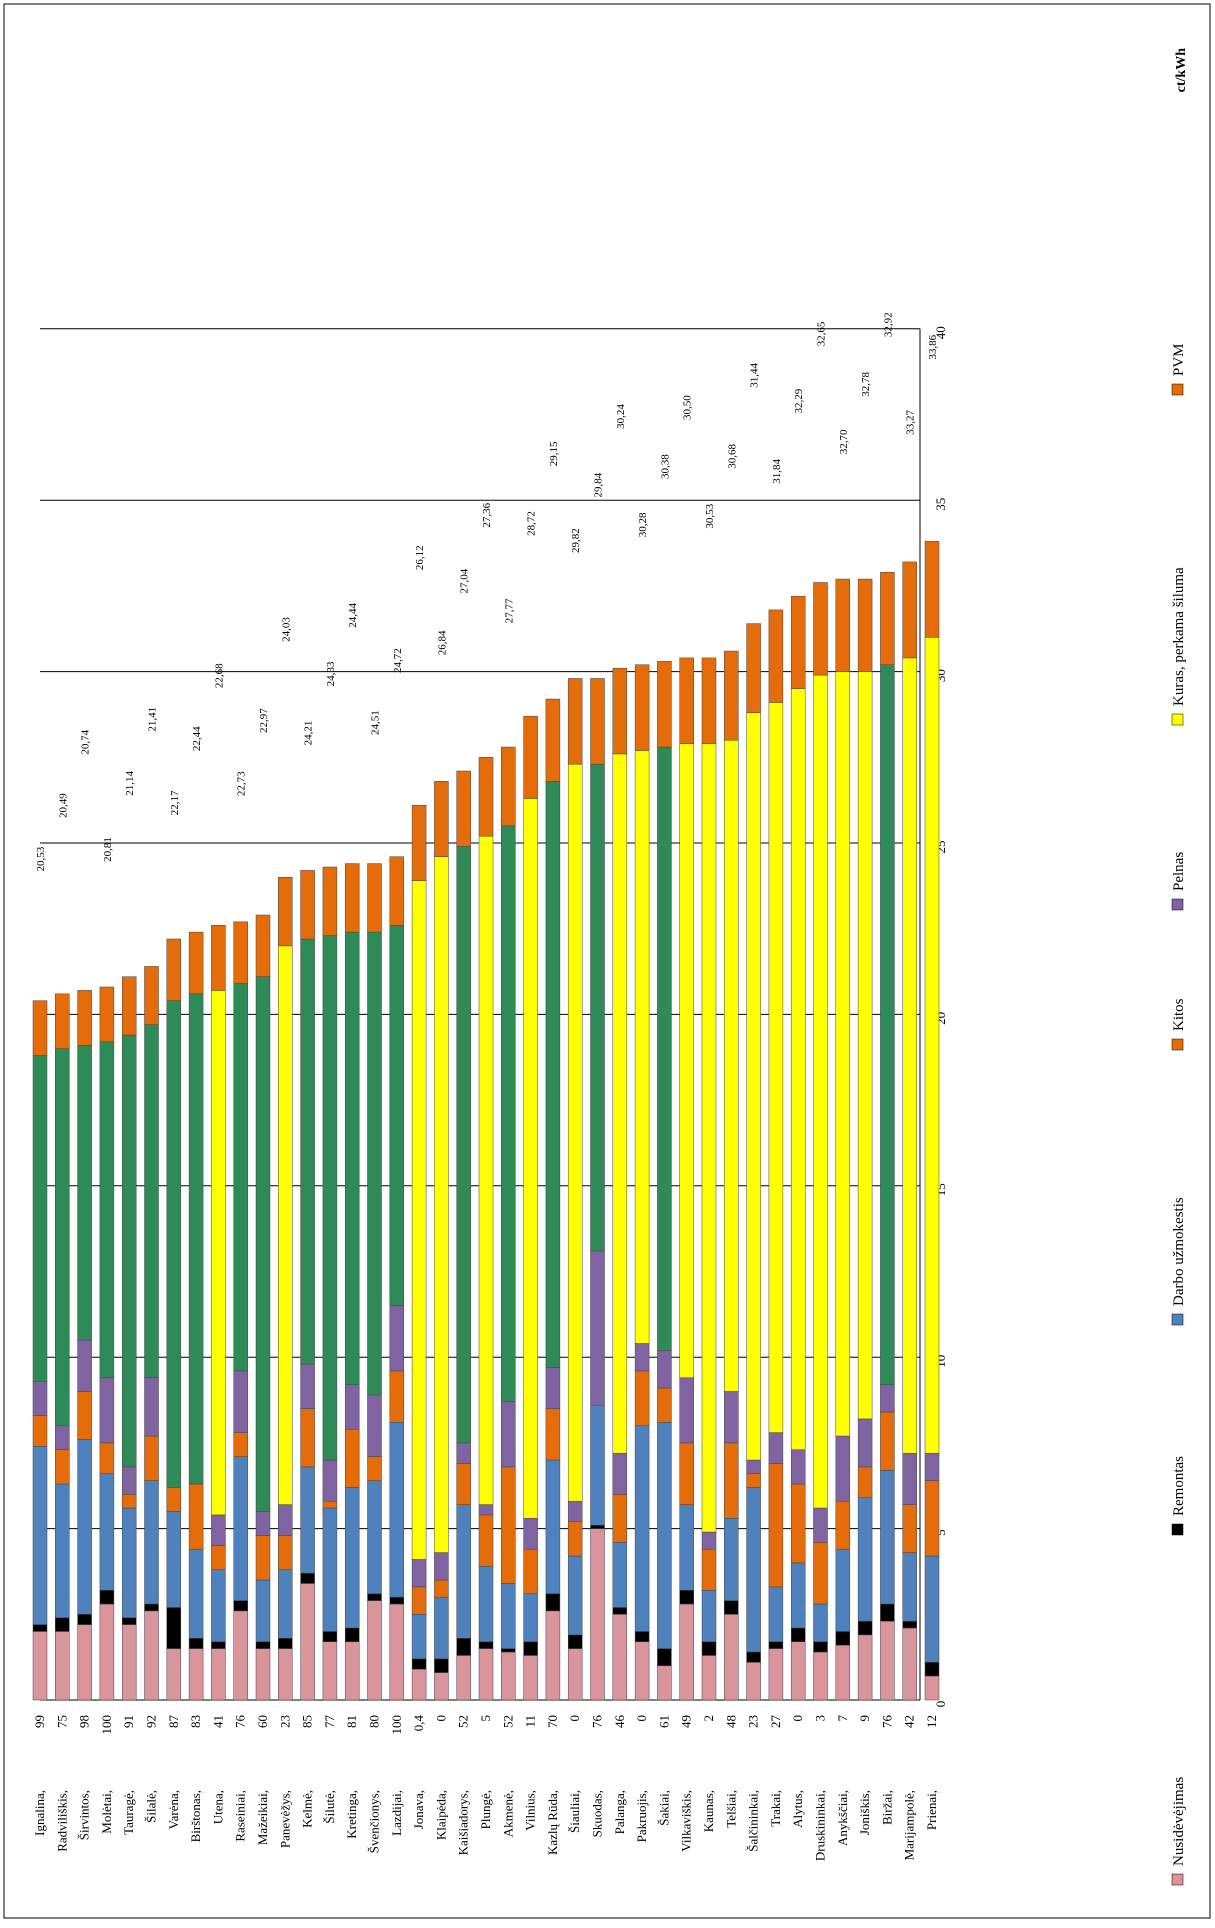 The height and width of the screenshot is (1928, 1215). What do you see at coordinates (554, 453) in the screenshot?
I see `total-label-24: 29,15` at bounding box center [554, 453].